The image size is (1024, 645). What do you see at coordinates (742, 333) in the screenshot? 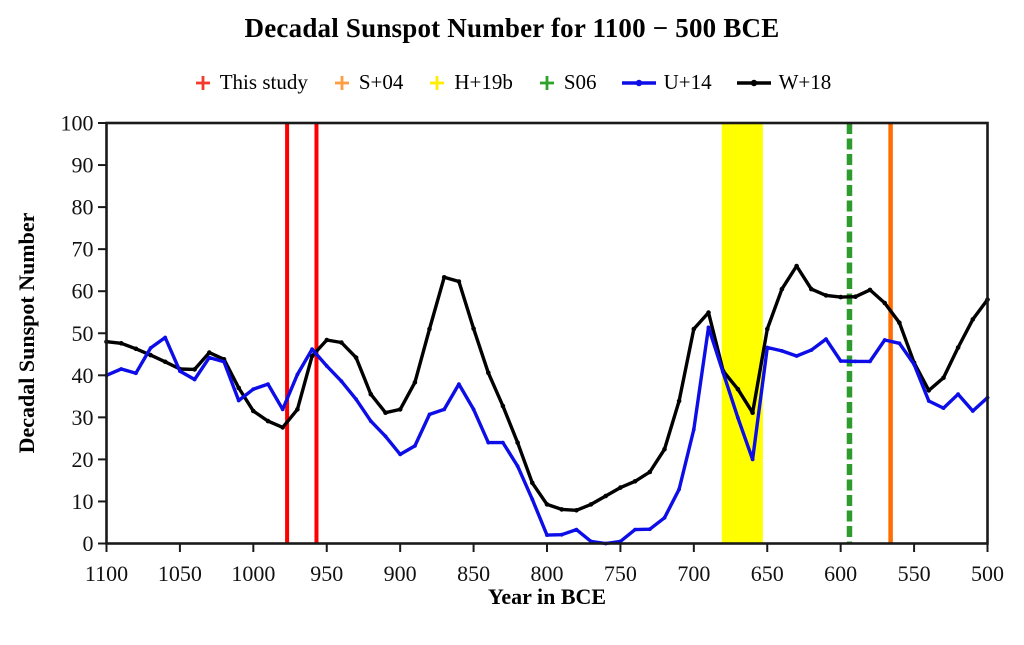
I see `event-band-h19b` at bounding box center [742, 333].